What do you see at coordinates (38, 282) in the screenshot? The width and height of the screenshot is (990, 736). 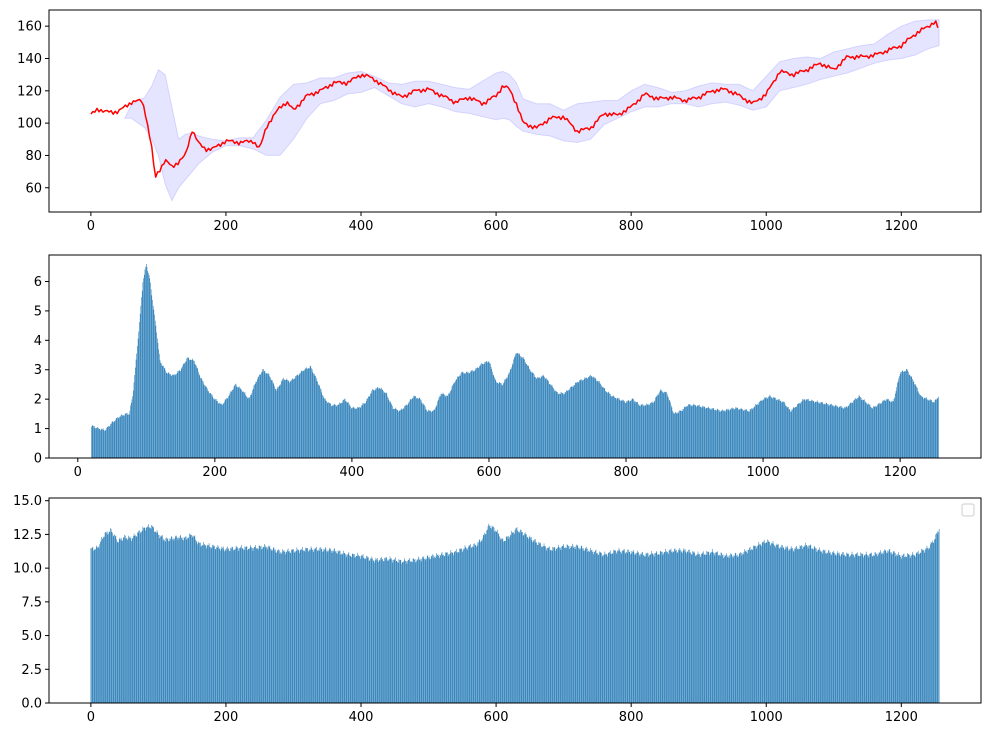 I see `y-tick-label: 6` at bounding box center [38, 282].